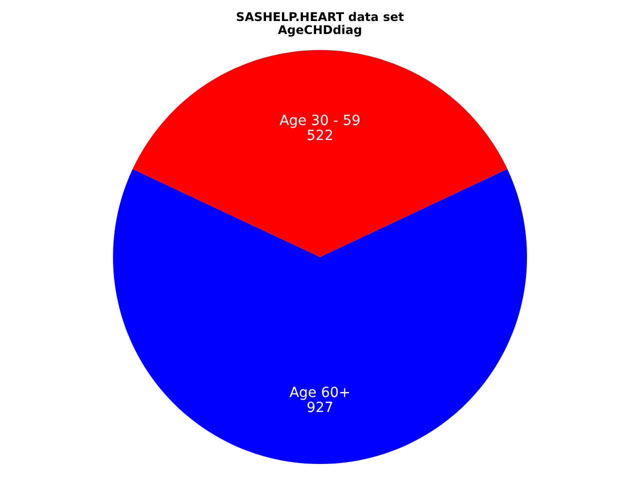 The height and width of the screenshot is (480, 640). What do you see at coordinates (320, 30) in the screenshot?
I see `chart-subtitle: AgeCHDdiag` at bounding box center [320, 30].